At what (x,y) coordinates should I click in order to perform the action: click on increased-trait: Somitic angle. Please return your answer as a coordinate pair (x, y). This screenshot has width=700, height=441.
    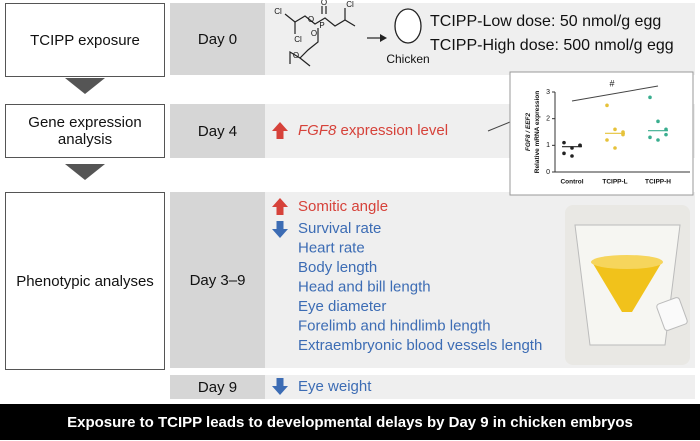
    Looking at the image, I should click on (343, 206).